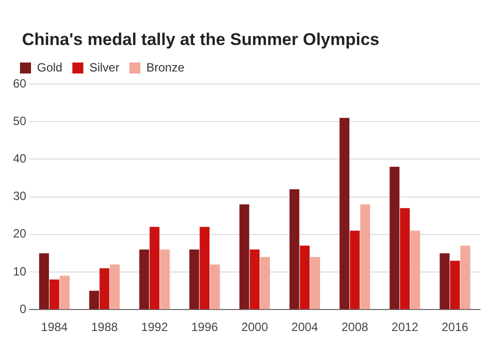 This screenshot has height=362, width=500. What do you see at coordinates (165, 67) in the screenshot?
I see `legend-label: Bronze` at bounding box center [165, 67].